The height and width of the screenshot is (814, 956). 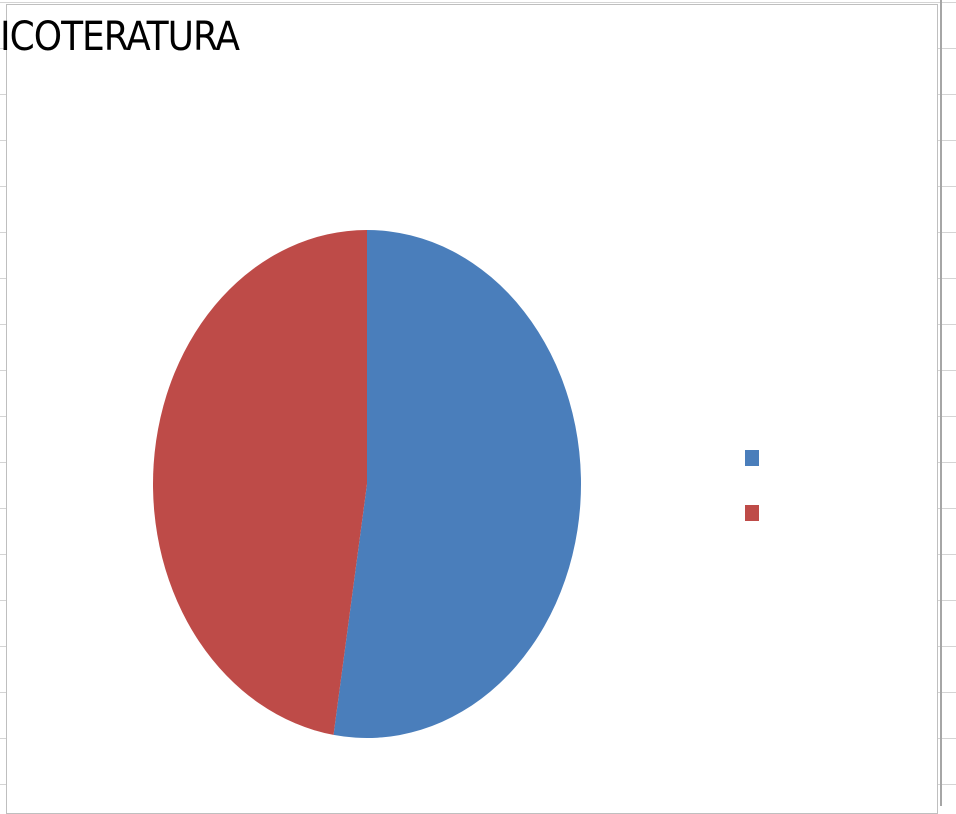 I want to click on grid-column-line, so click(x=941, y=403).